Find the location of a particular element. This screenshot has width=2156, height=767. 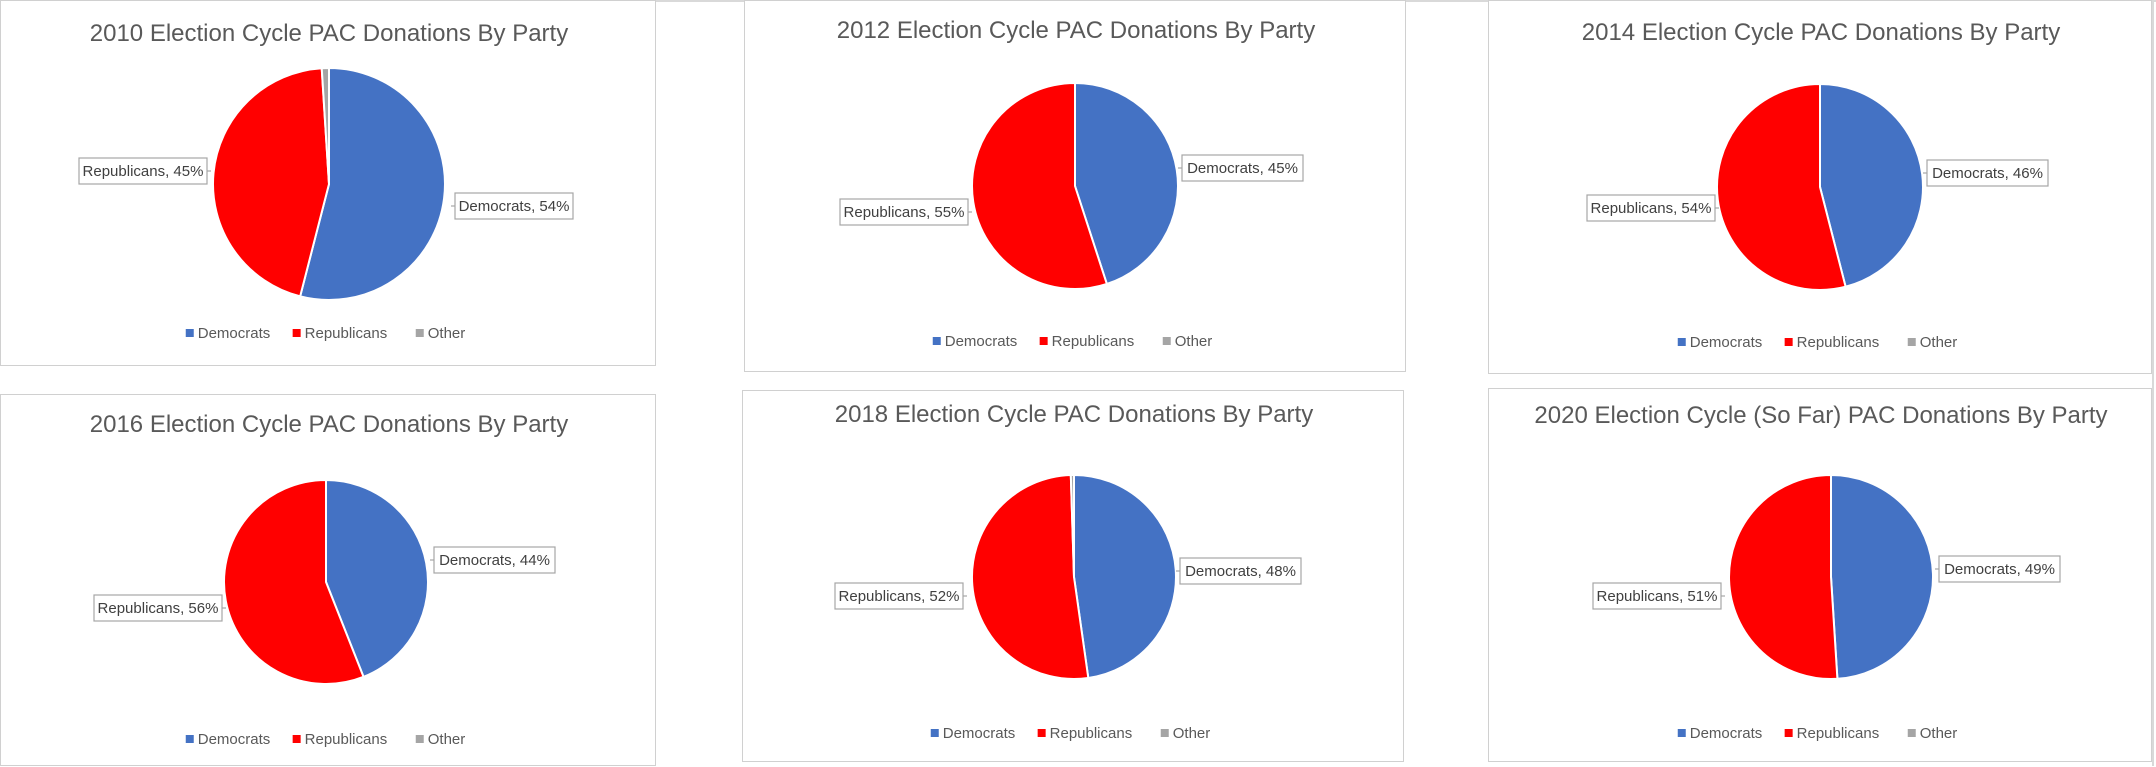

data-label-text: Democrats, 48% is located at coordinates (1240, 571).